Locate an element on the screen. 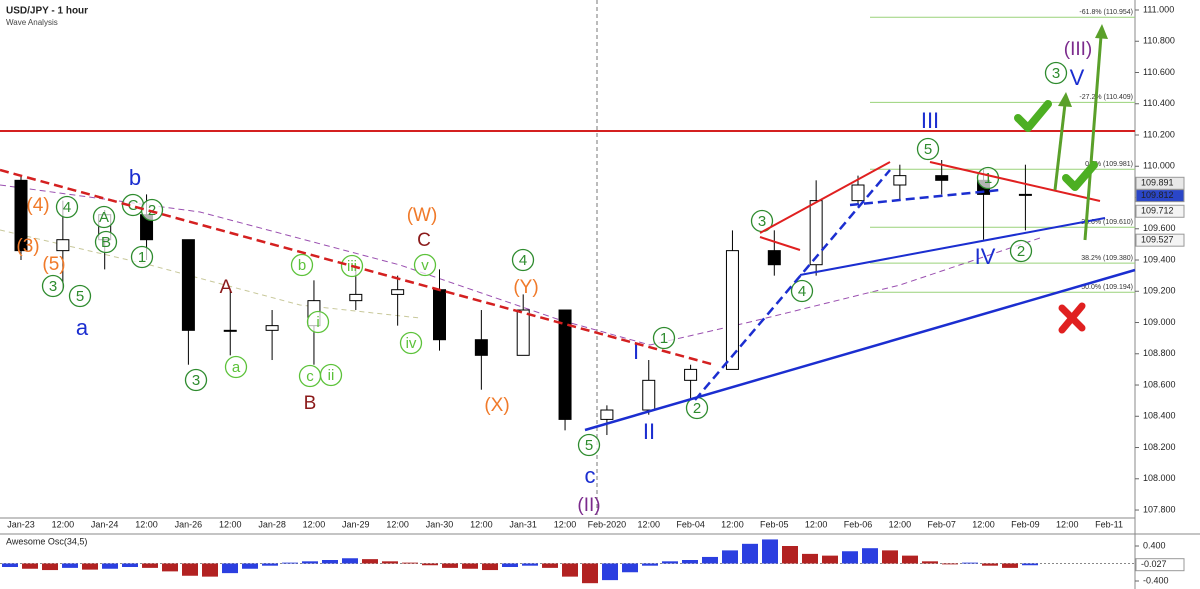 The height and width of the screenshot is (589, 1200). y-tick-label: 108.200 is located at coordinates (1159, 447).